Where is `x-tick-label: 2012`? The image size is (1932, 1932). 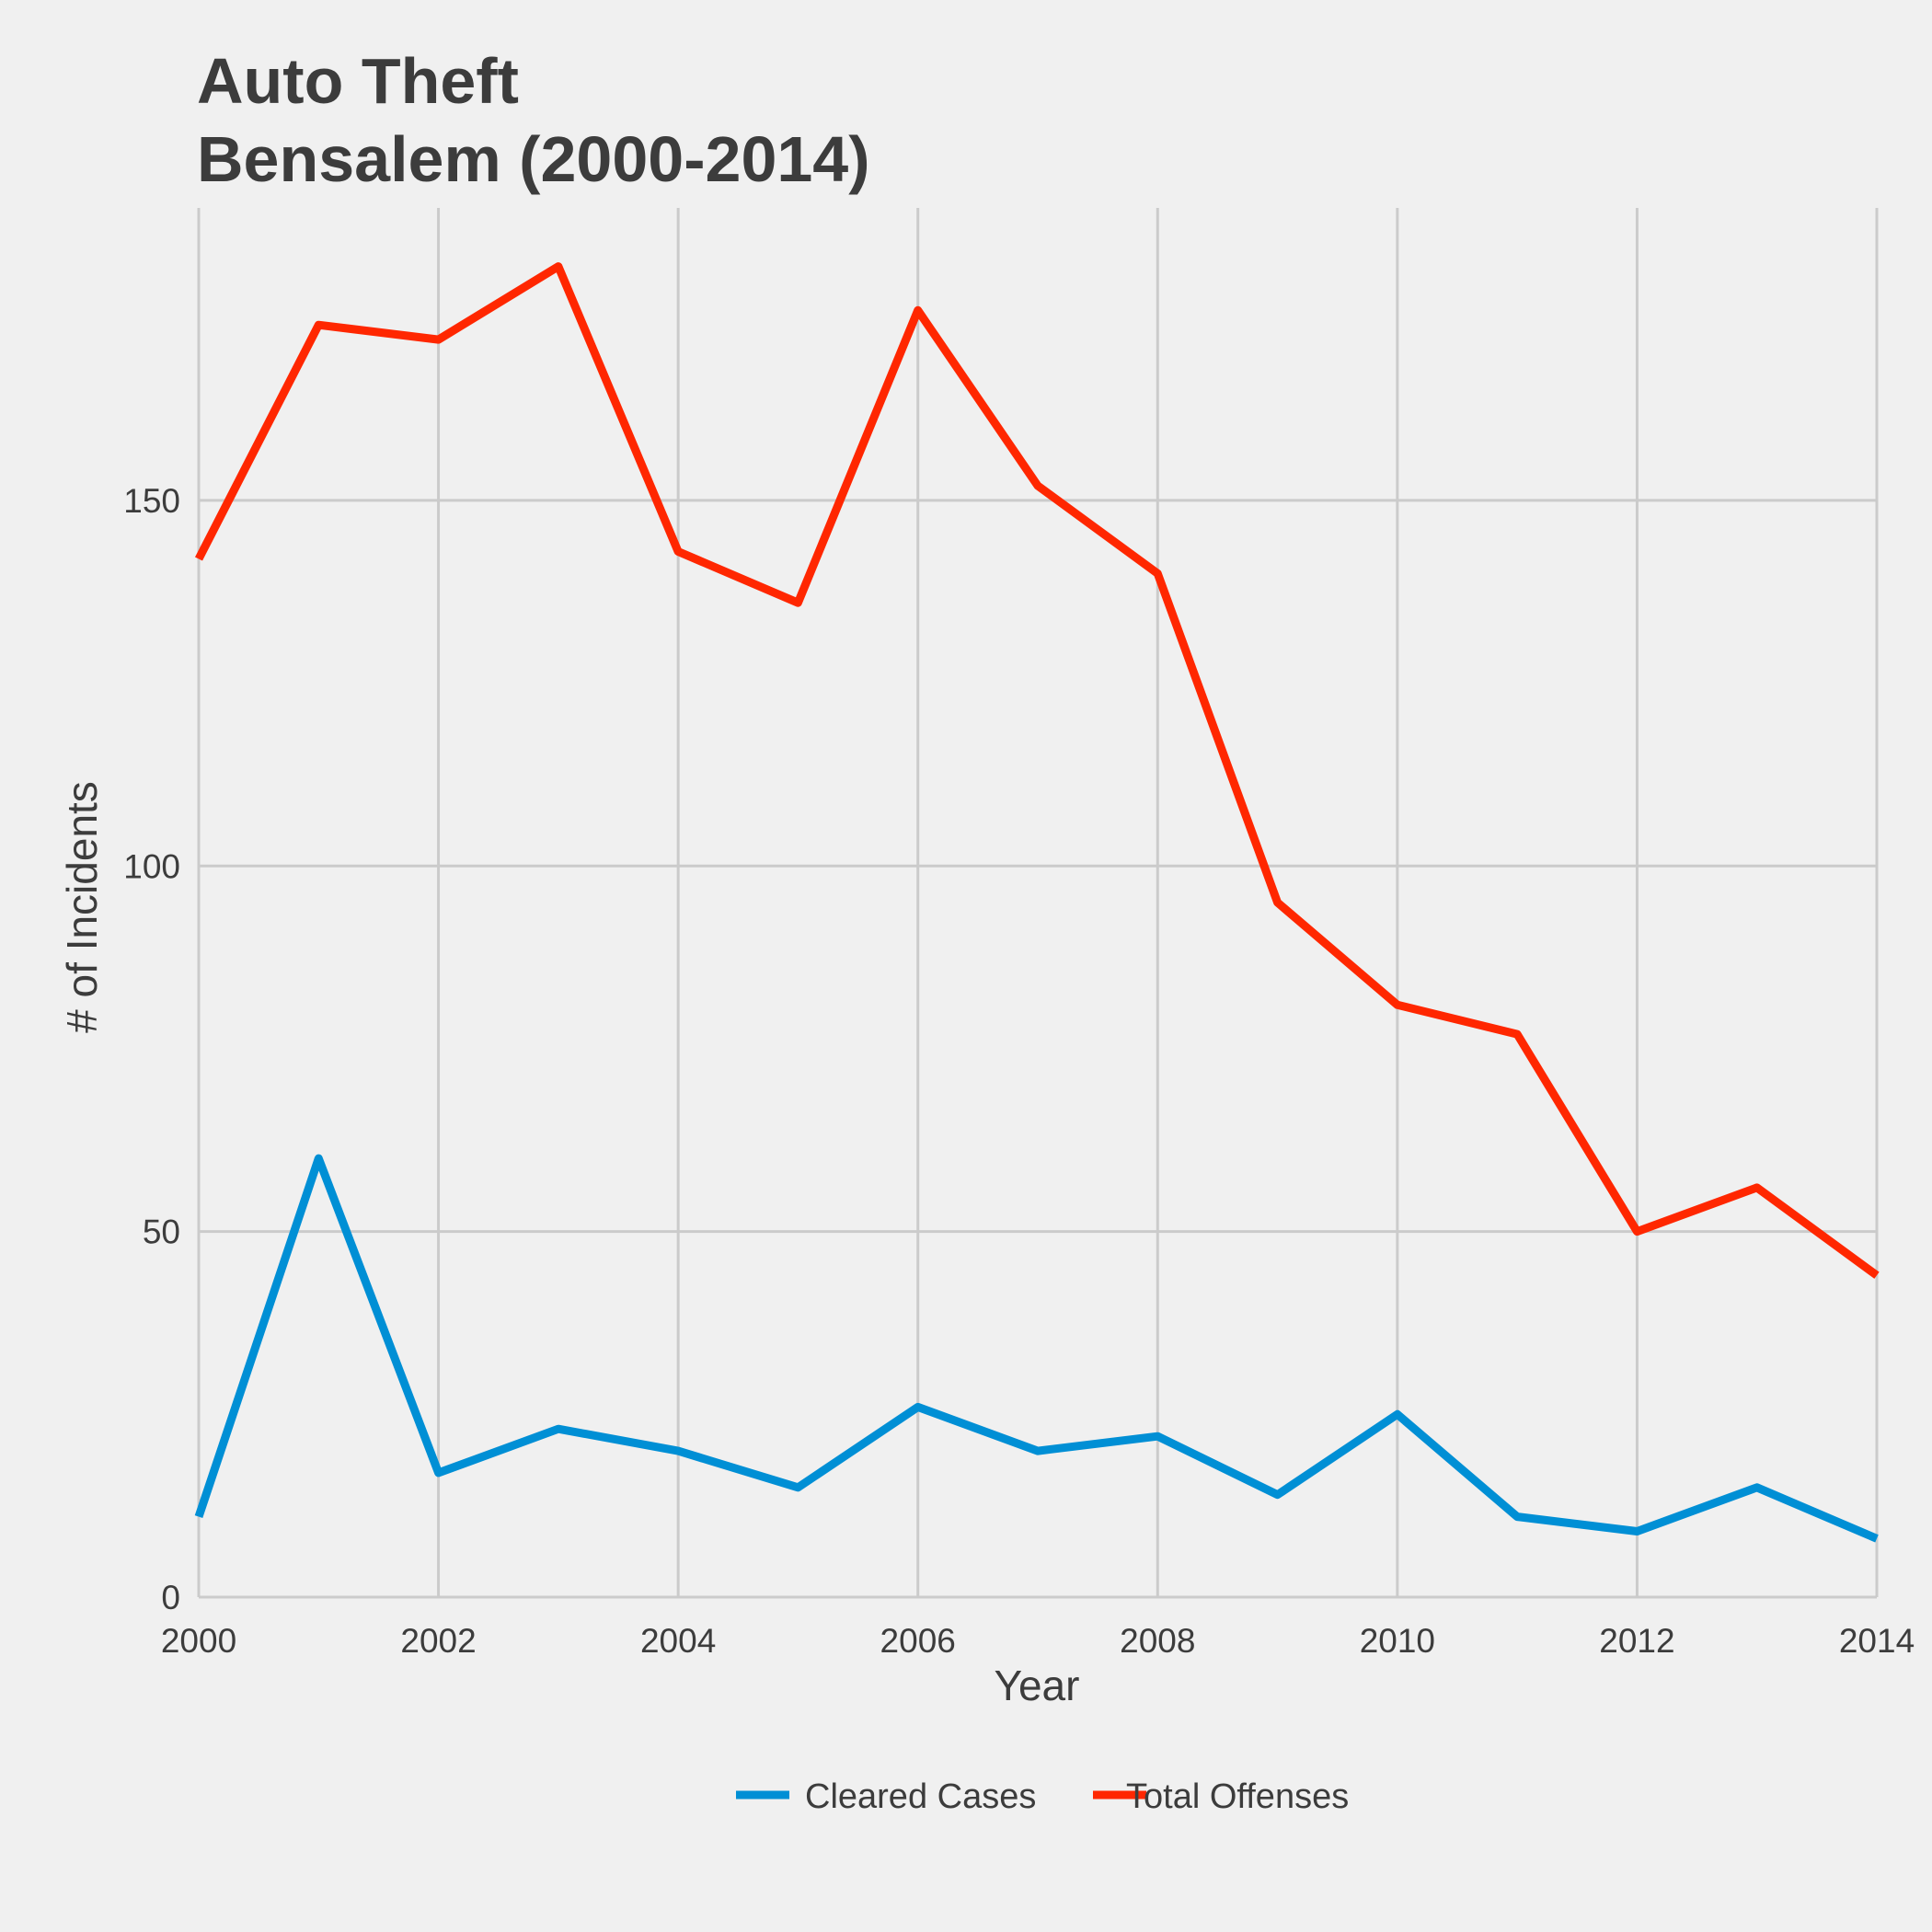
x-tick-label: 2012 is located at coordinates (1636, 1641).